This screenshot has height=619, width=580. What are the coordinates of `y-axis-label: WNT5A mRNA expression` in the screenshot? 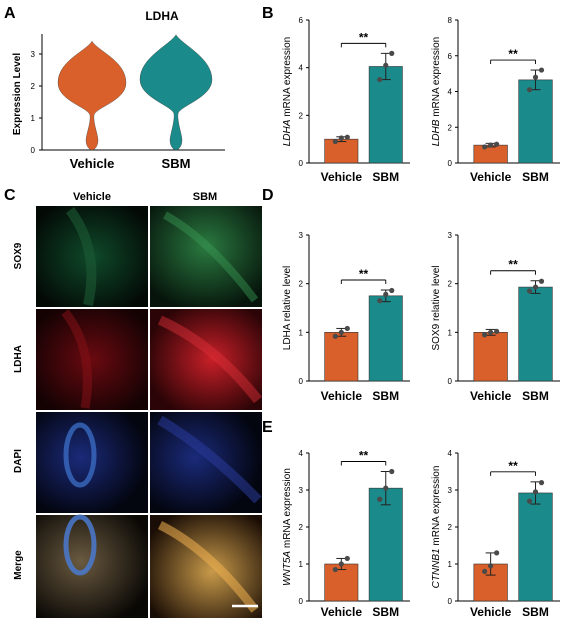 It's located at (287, 527).